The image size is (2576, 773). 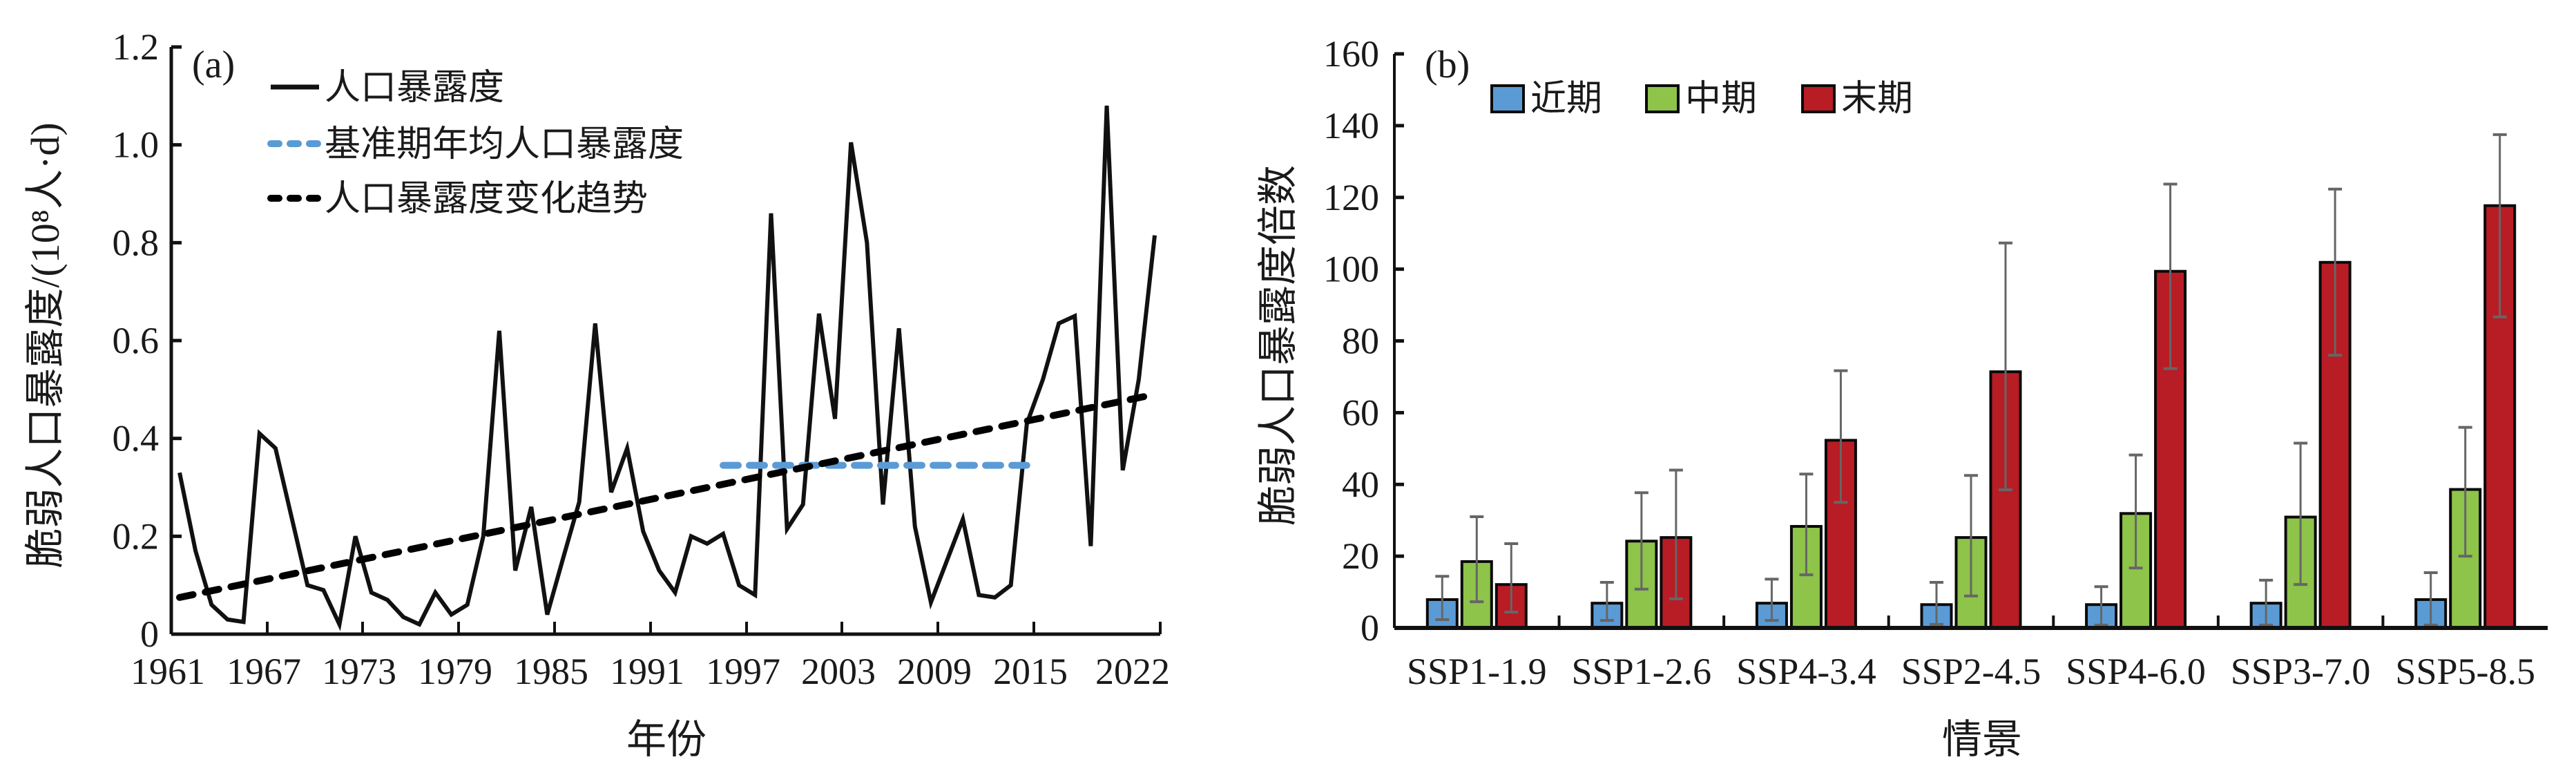 What do you see at coordinates (934, 671) in the screenshot?
I see `panel-a-x-tick-label: 2009` at bounding box center [934, 671].